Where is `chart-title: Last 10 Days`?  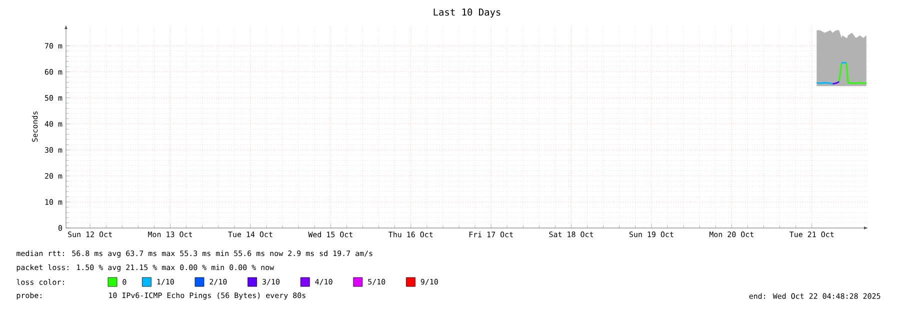 chart-title: Last 10 Days is located at coordinates (467, 13).